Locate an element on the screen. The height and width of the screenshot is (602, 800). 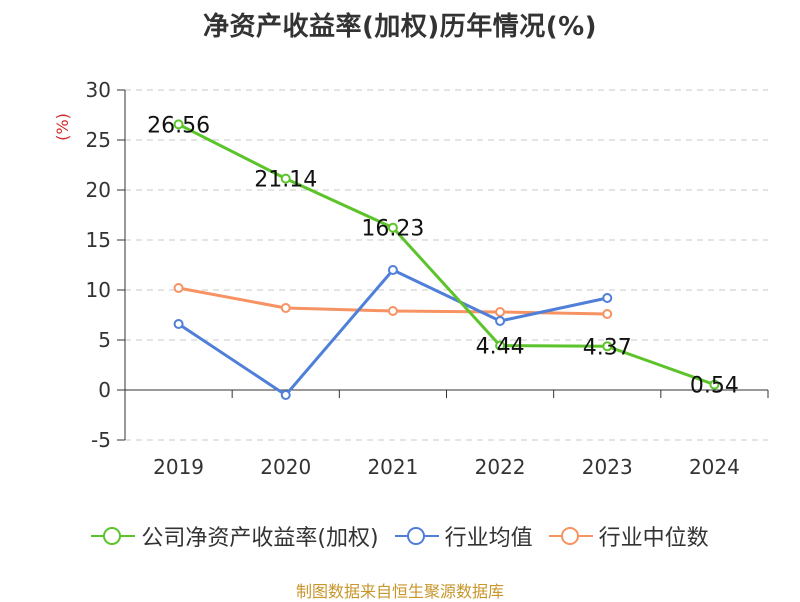
series-line is located at coordinates (392, 332).